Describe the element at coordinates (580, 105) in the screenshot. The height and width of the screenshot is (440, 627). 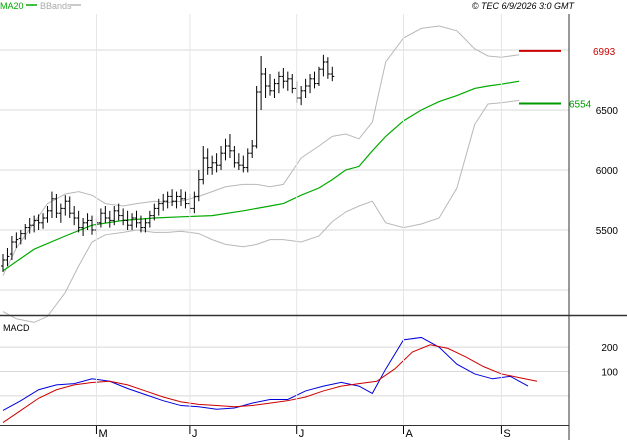
I see `support-label: 6554` at that location.